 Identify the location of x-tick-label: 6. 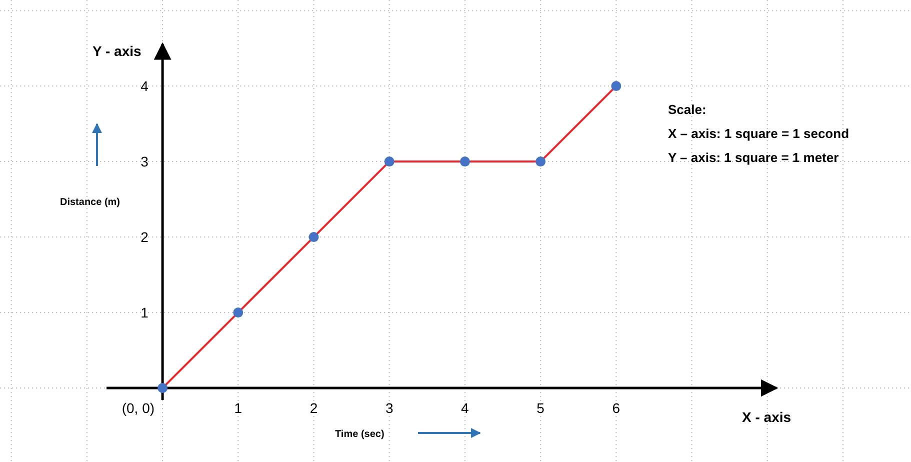
(616, 408).